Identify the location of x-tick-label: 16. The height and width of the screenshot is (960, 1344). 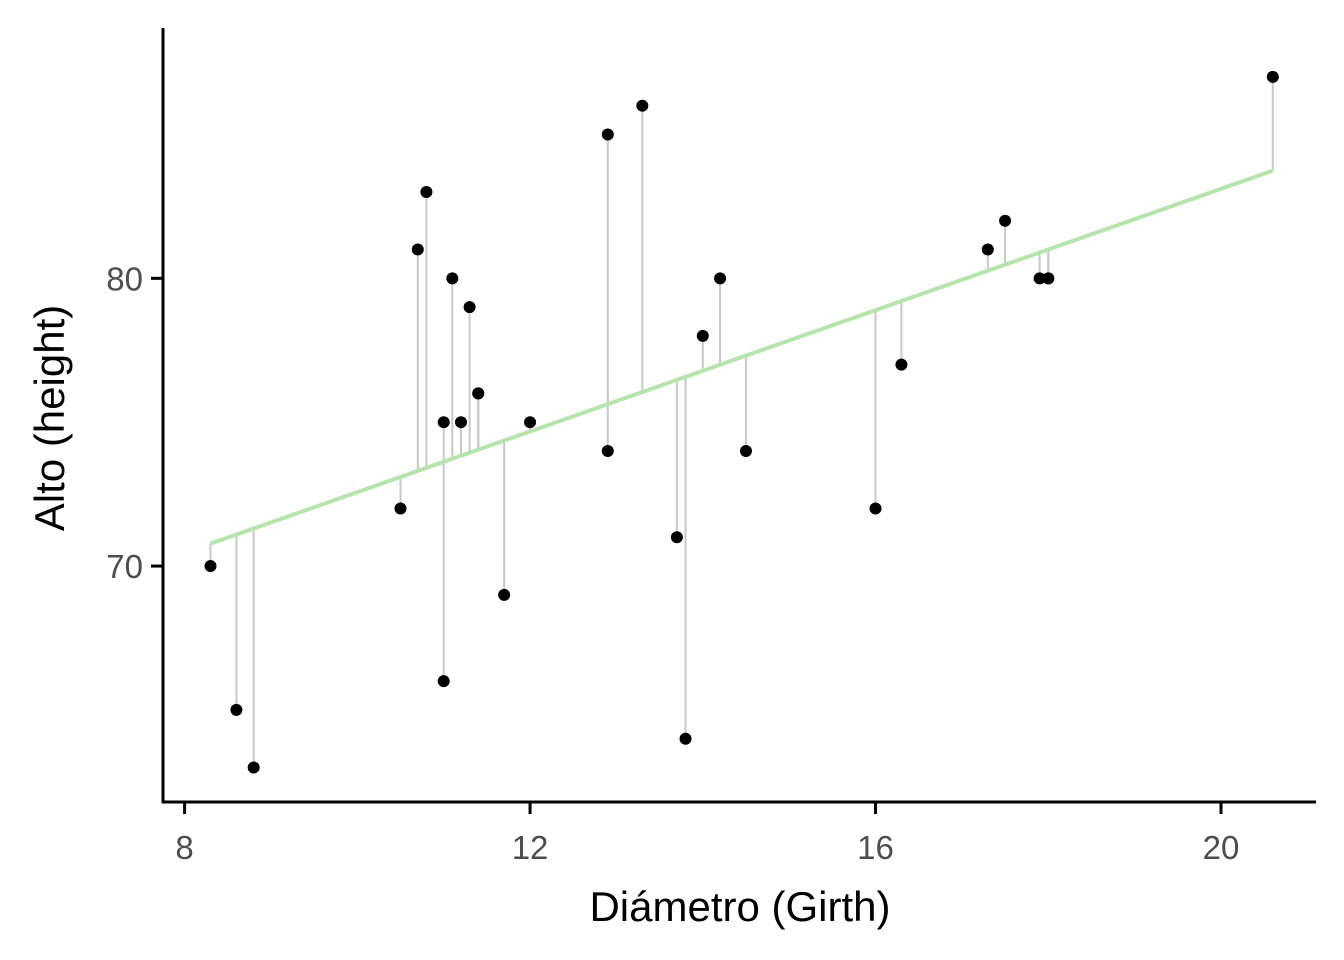
(875, 847).